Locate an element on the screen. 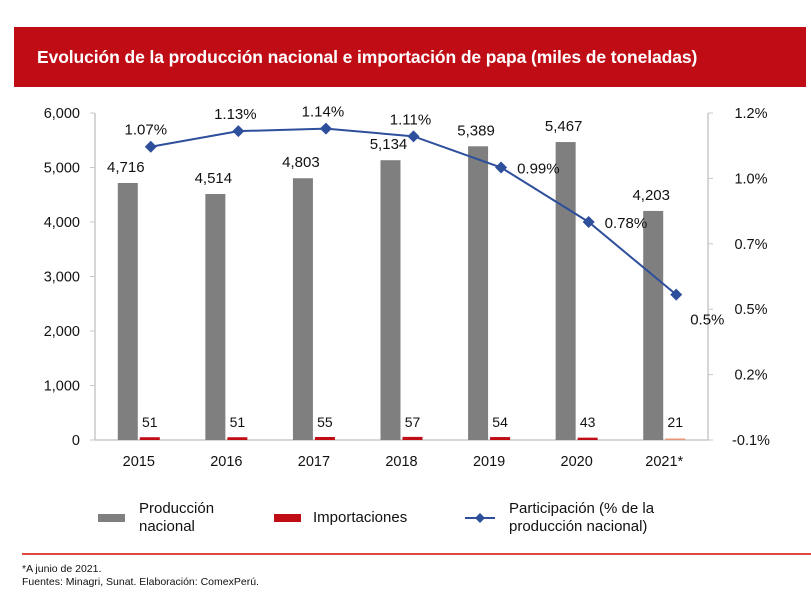  legend-item-production: Producción nacional is located at coordinates (156, 518).